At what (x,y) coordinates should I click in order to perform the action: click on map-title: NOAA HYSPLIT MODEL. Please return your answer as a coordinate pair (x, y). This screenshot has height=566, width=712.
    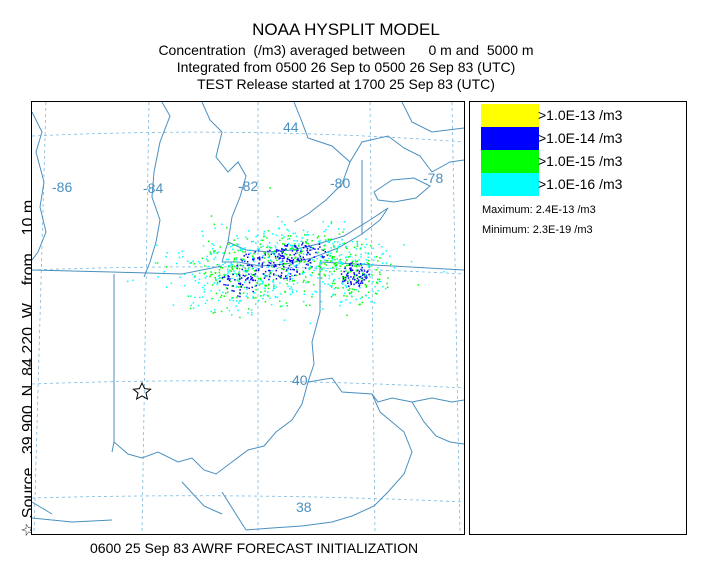
    Looking at the image, I should click on (346, 29).